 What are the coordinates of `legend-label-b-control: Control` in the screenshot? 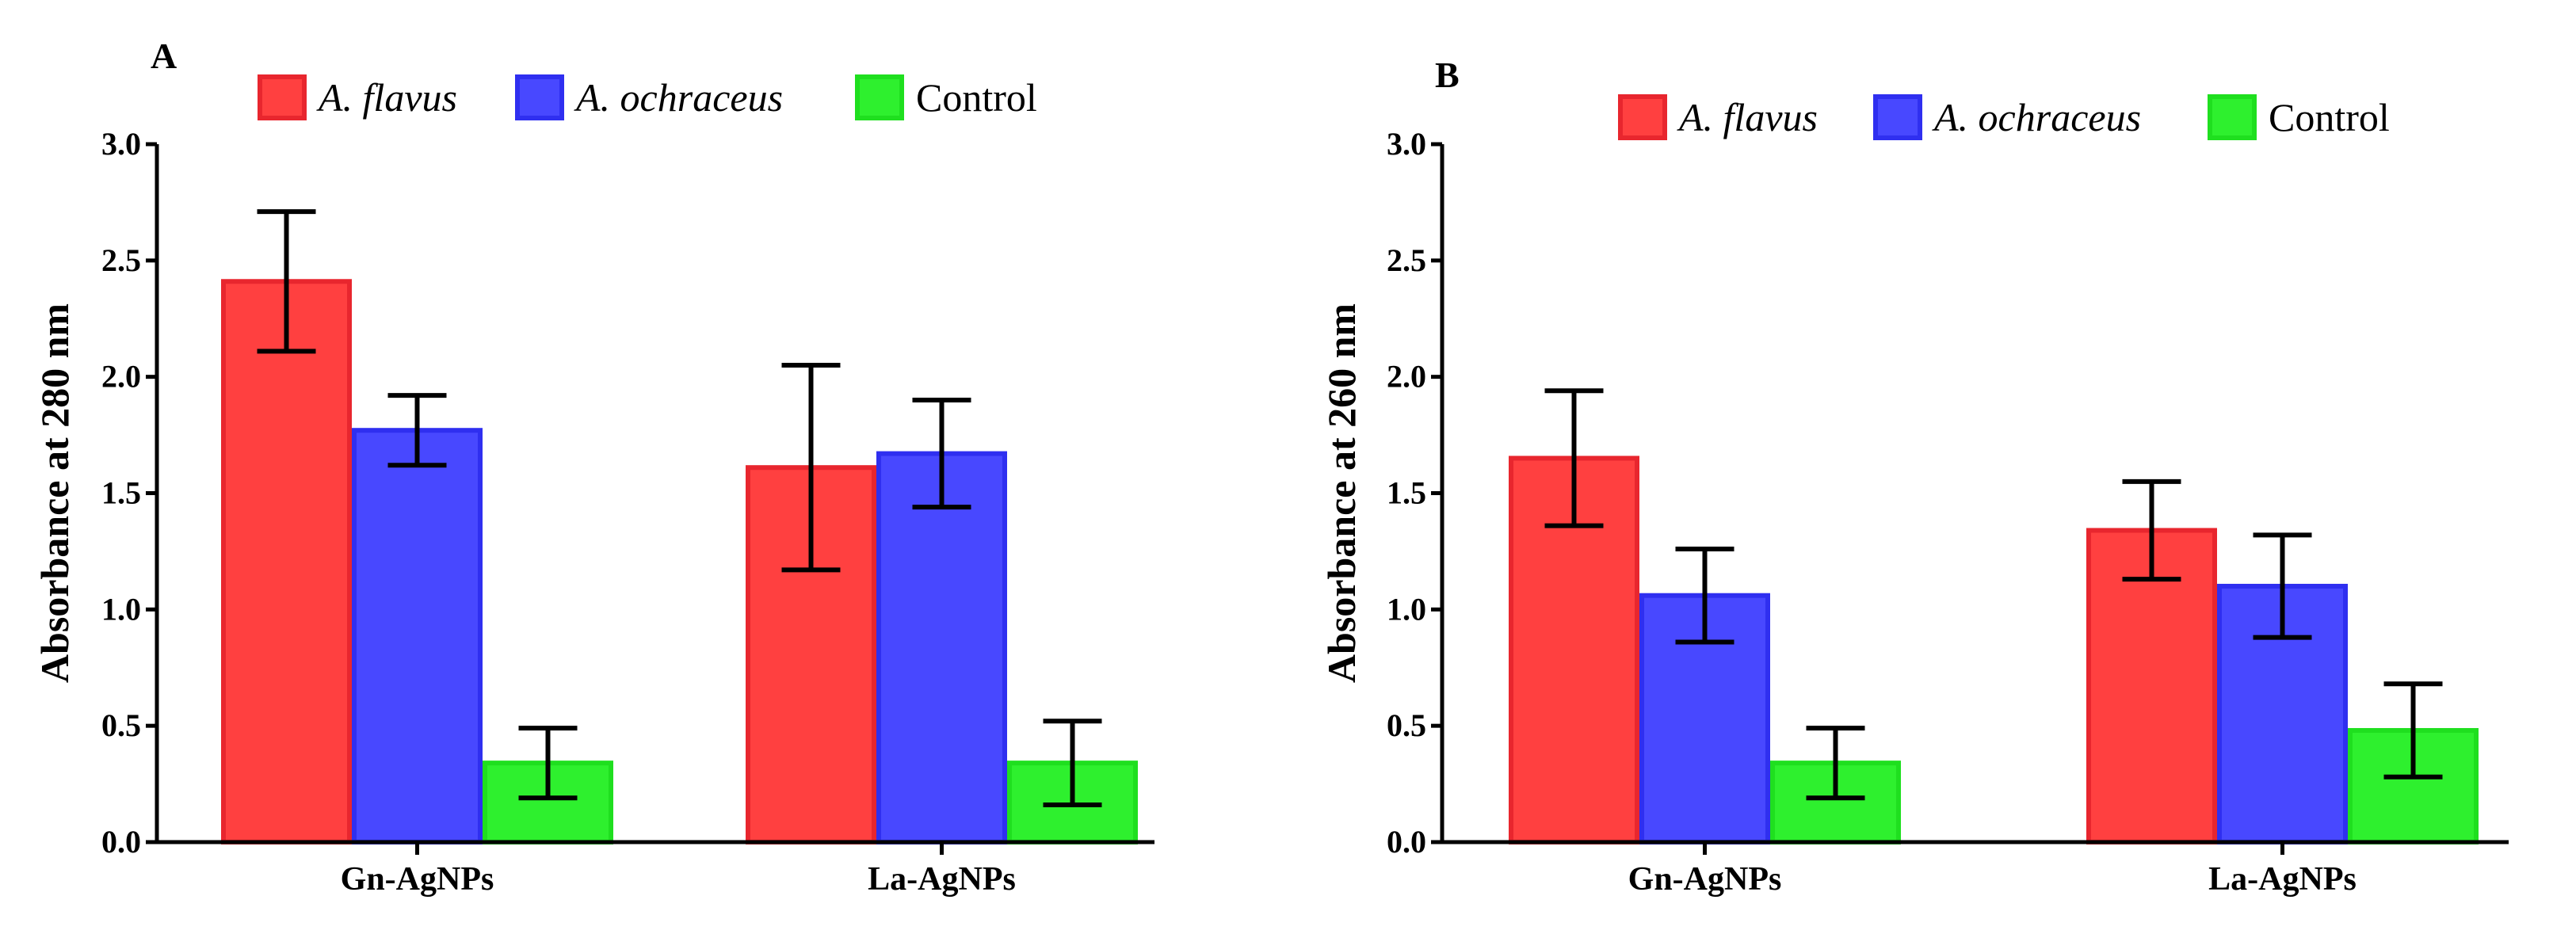 It's located at (2329, 117).